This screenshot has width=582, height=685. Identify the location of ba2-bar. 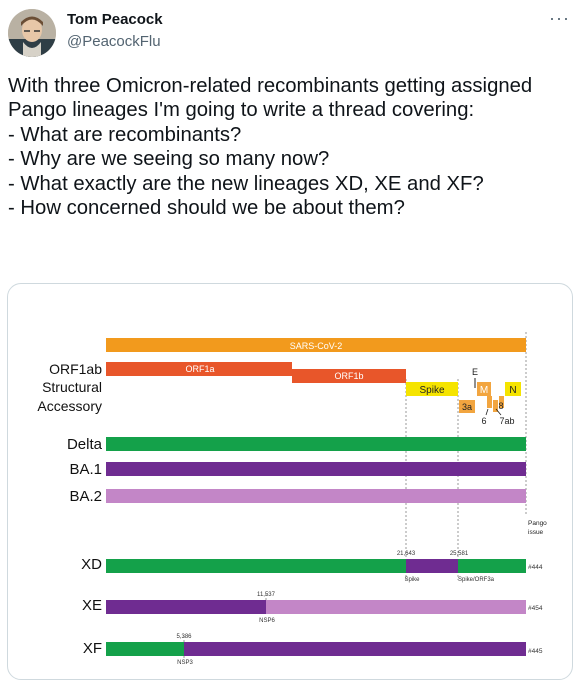
(316, 496).